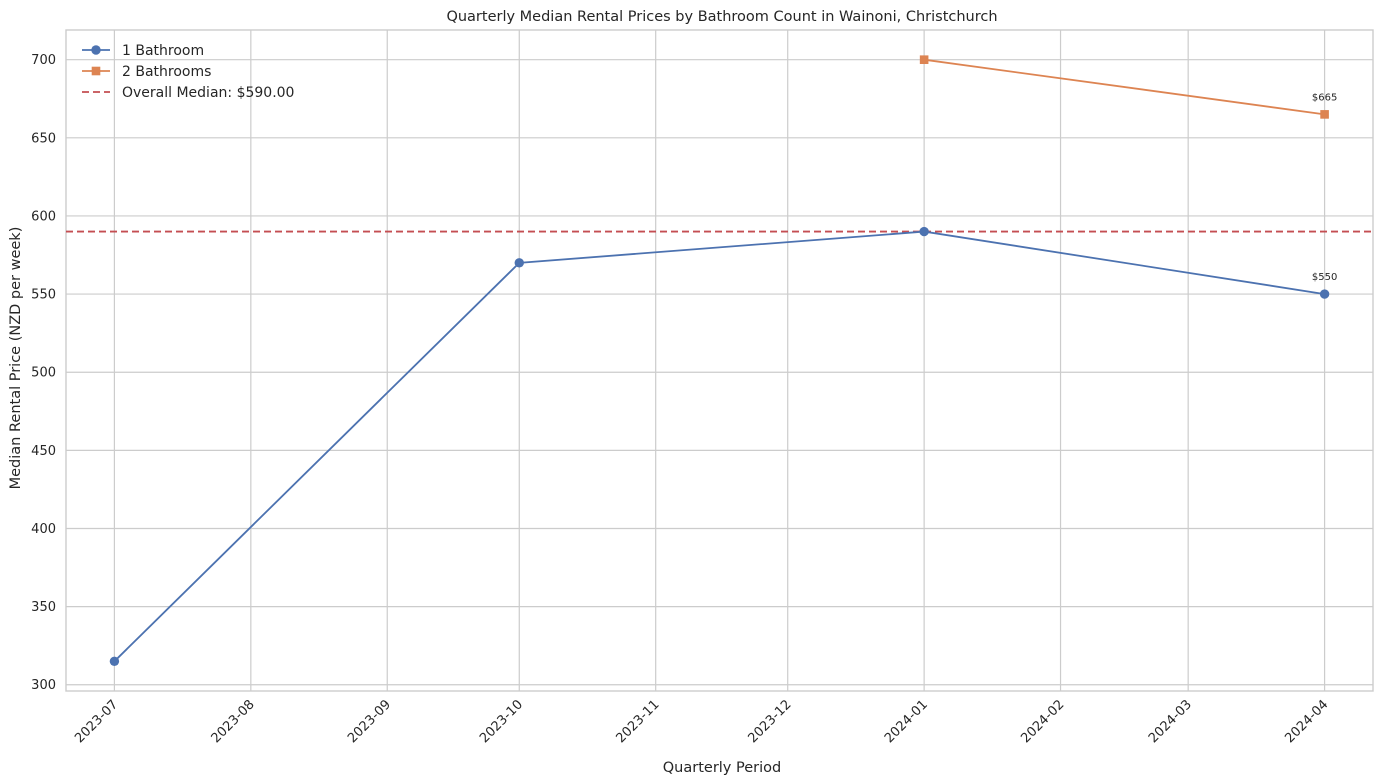 The height and width of the screenshot is (784, 1384). I want to click on y-tick-label: 700, so click(43, 60).